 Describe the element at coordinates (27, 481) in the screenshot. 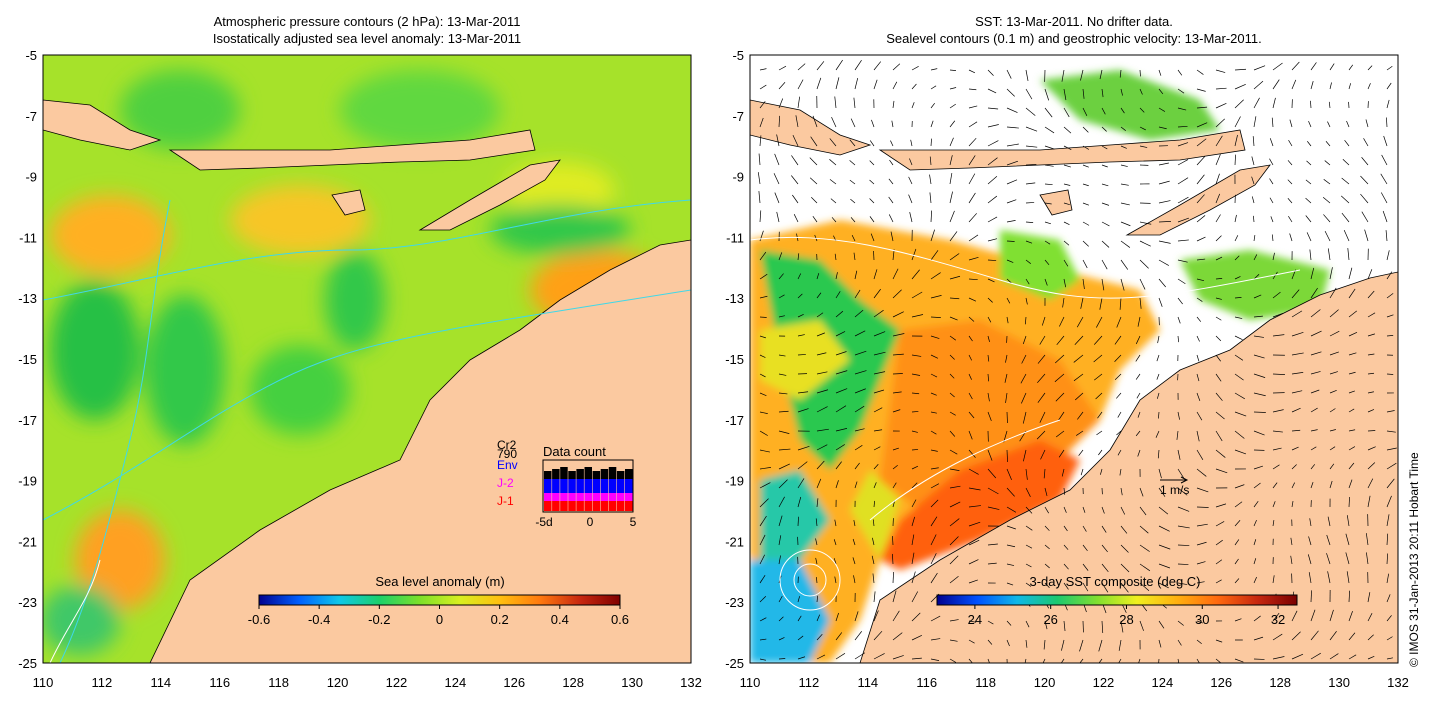

I see `left-y-tick-label: -19` at that location.